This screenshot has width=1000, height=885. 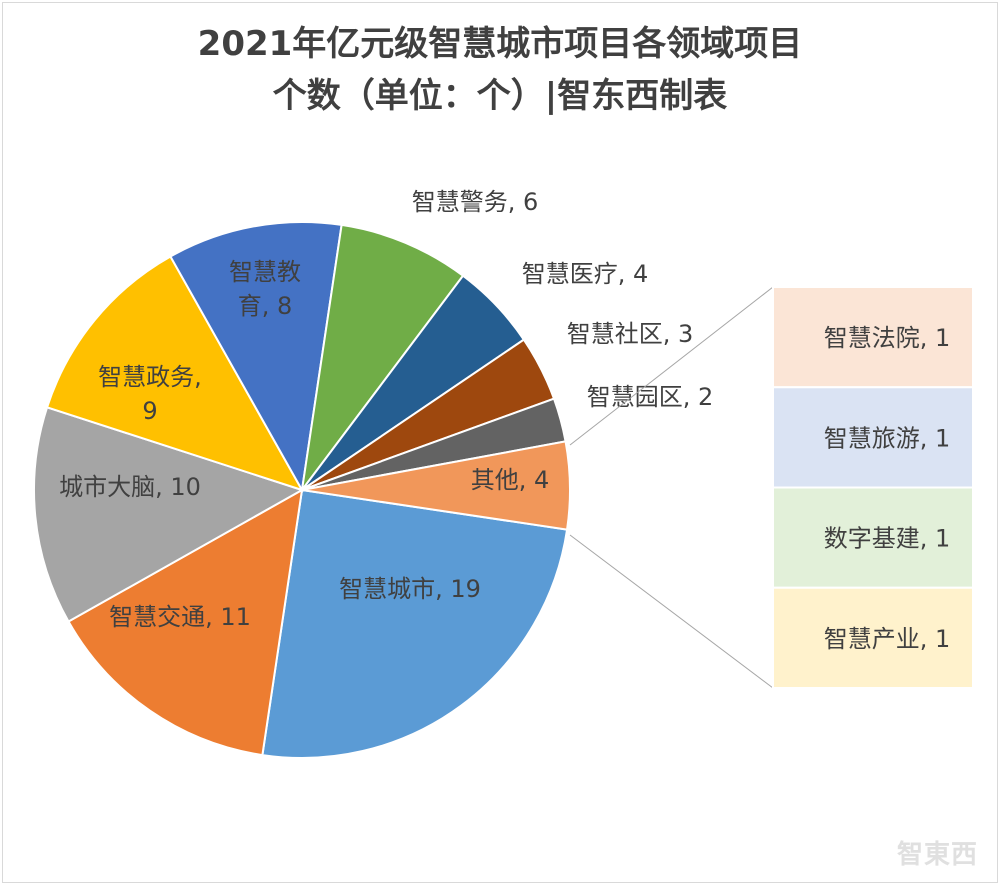 What do you see at coordinates (410, 589) in the screenshot?
I see `slice-label: 智慧城市, 19` at bounding box center [410, 589].